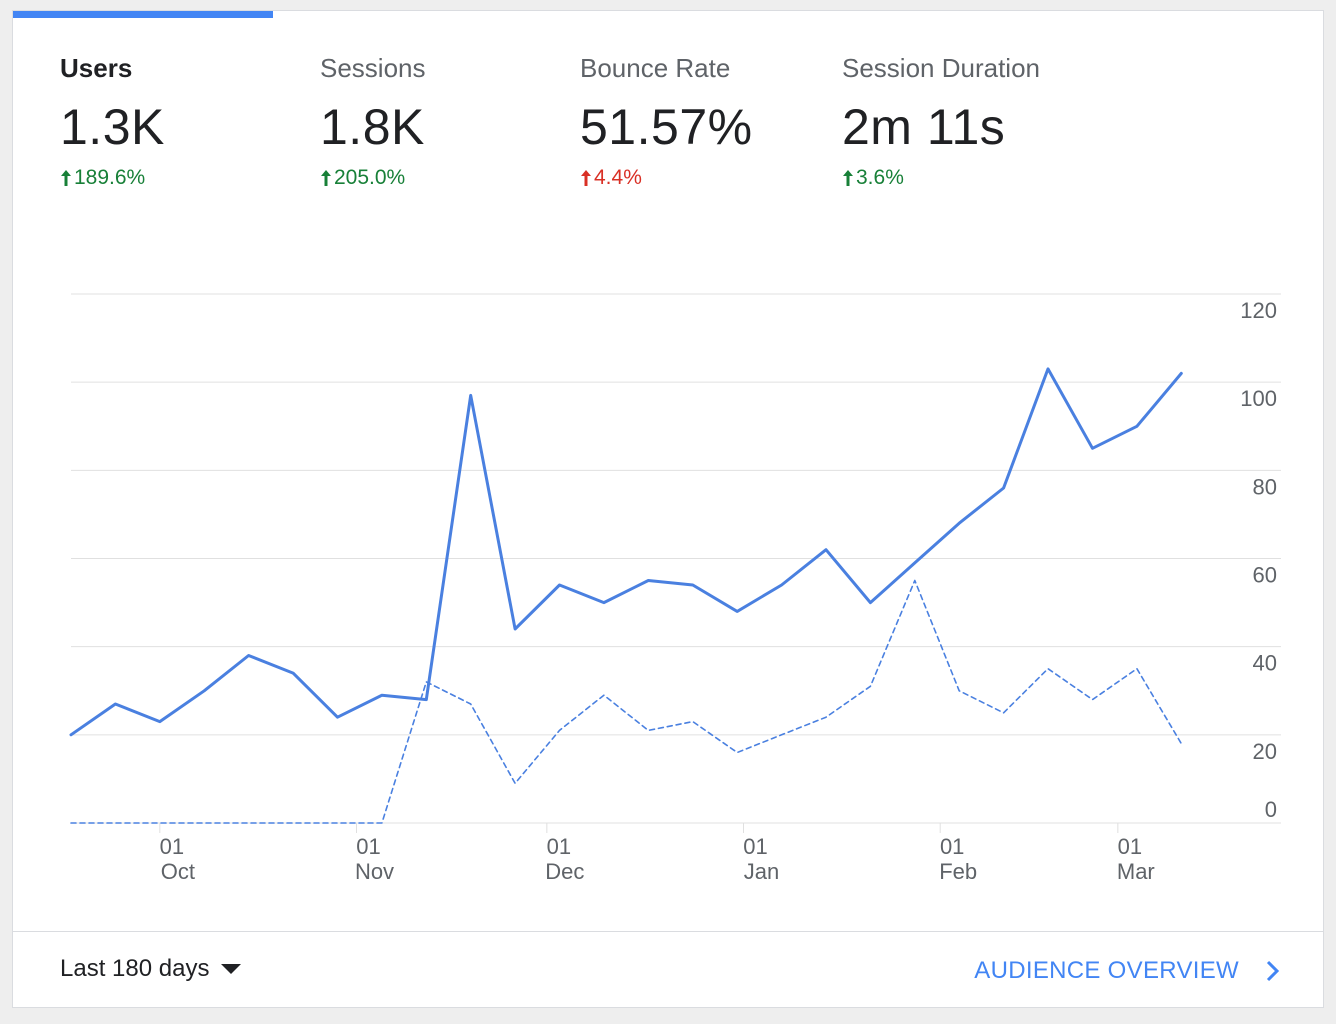 The image size is (1336, 1024). What do you see at coordinates (1265, 486) in the screenshot?
I see `y-tick-label: 80` at bounding box center [1265, 486].